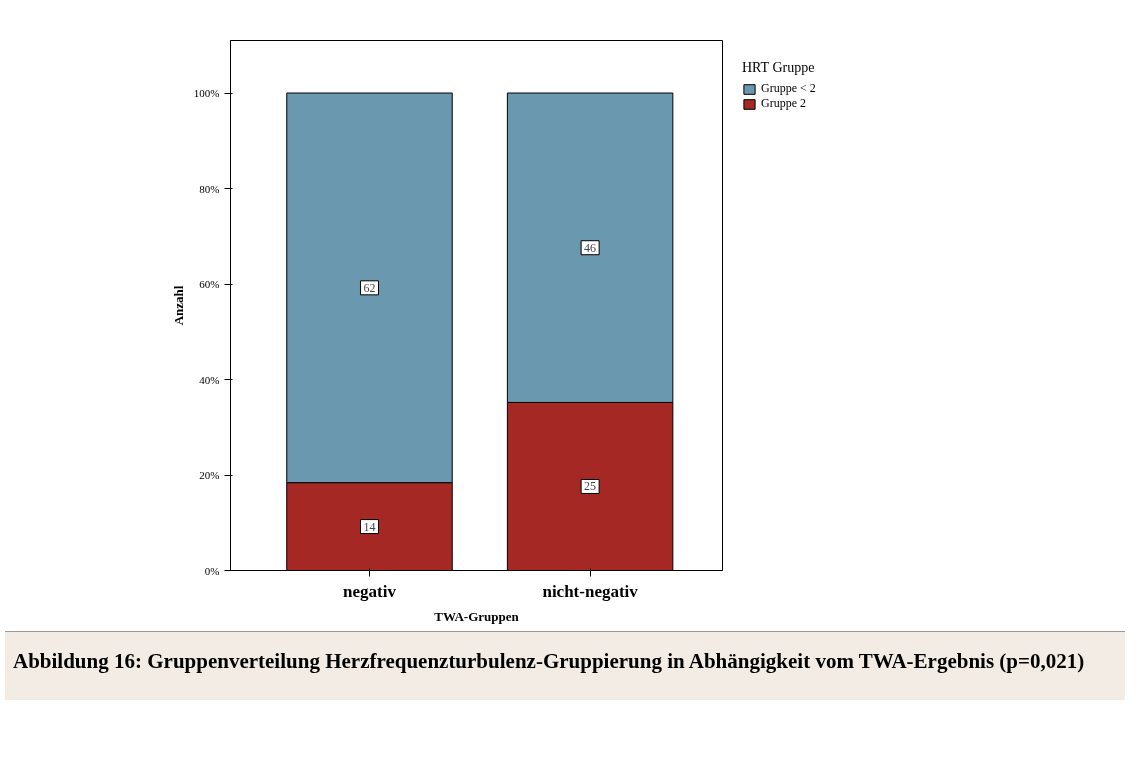 The image size is (1139, 767). What do you see at coordinates (209, 475) in the screenshot?
I see `y-tick-label: 20%` at bounding box center [209, 475].